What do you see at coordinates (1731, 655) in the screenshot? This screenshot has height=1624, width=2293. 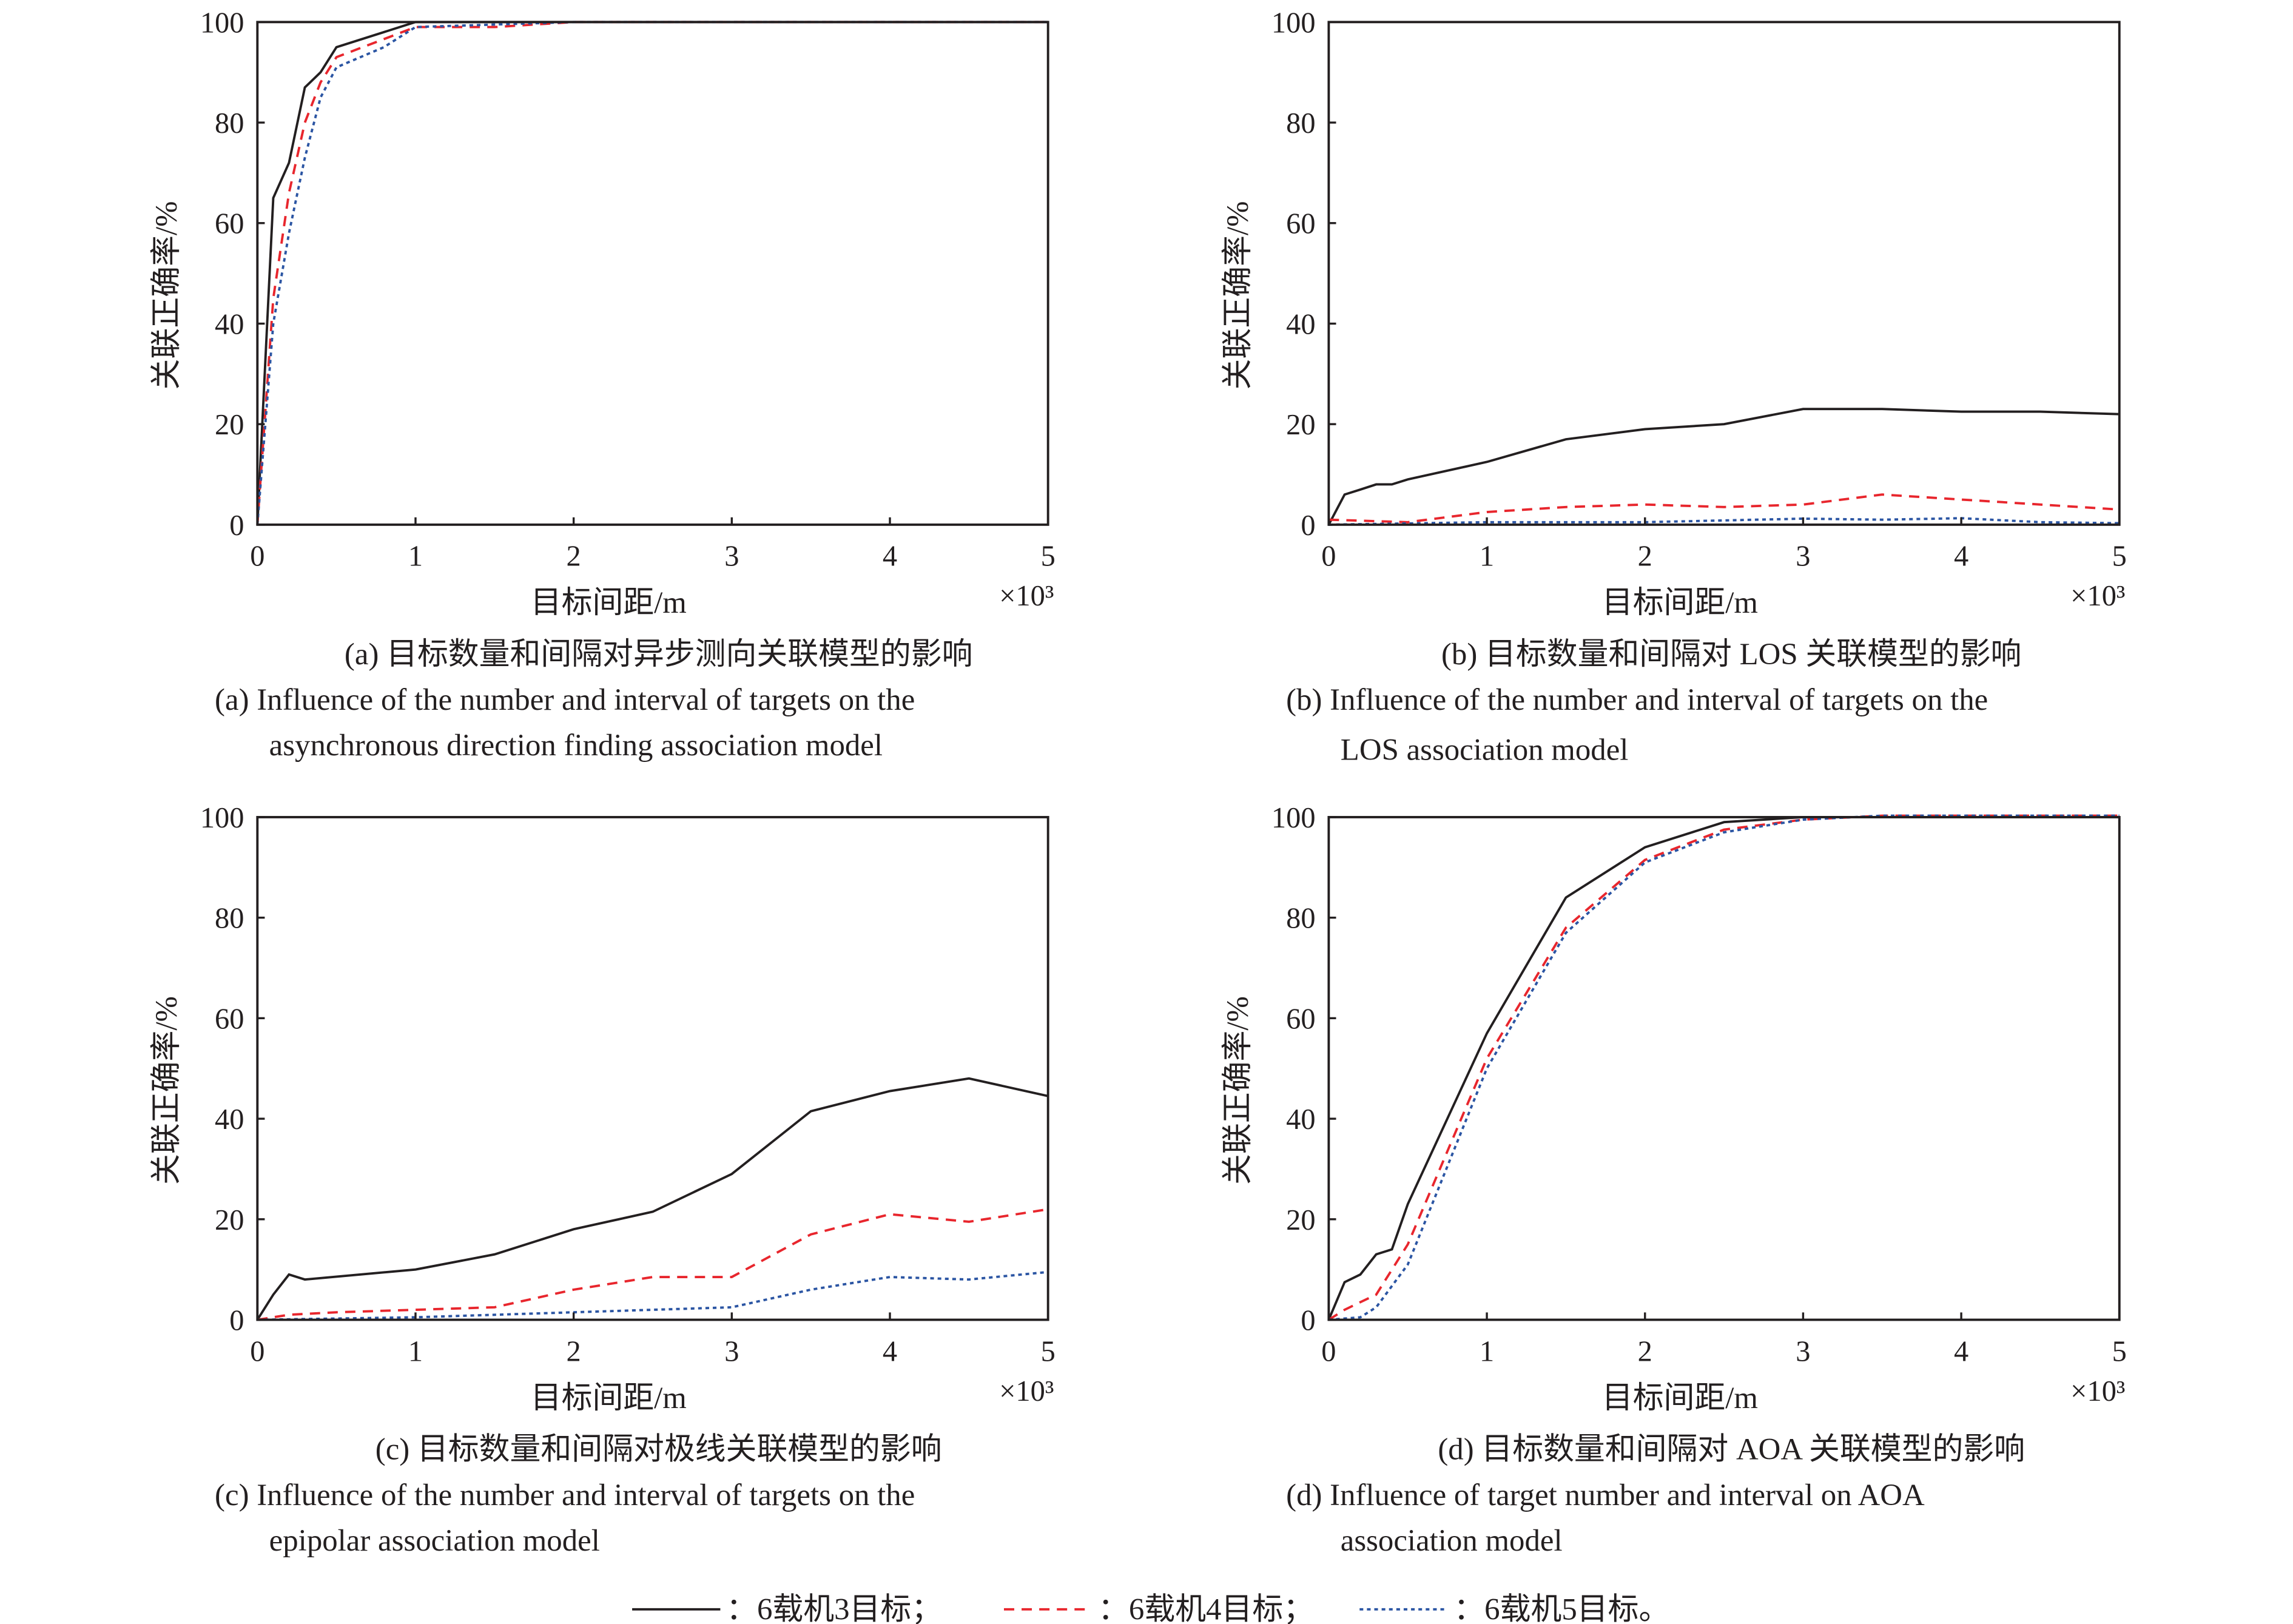 I see `caption-cn: (b) 目标数量和间隔对 LOS 关联模型的影响` at bounding box center [1731, 655].